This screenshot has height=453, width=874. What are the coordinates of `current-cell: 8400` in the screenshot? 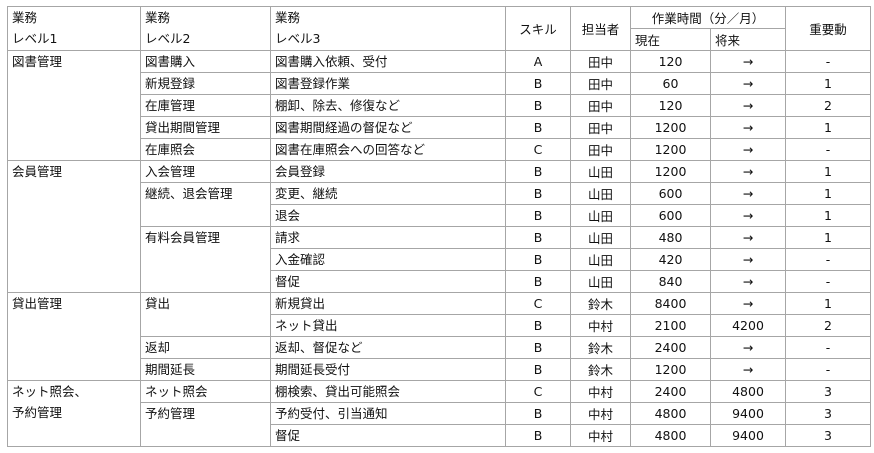 It's located at (670, 303).